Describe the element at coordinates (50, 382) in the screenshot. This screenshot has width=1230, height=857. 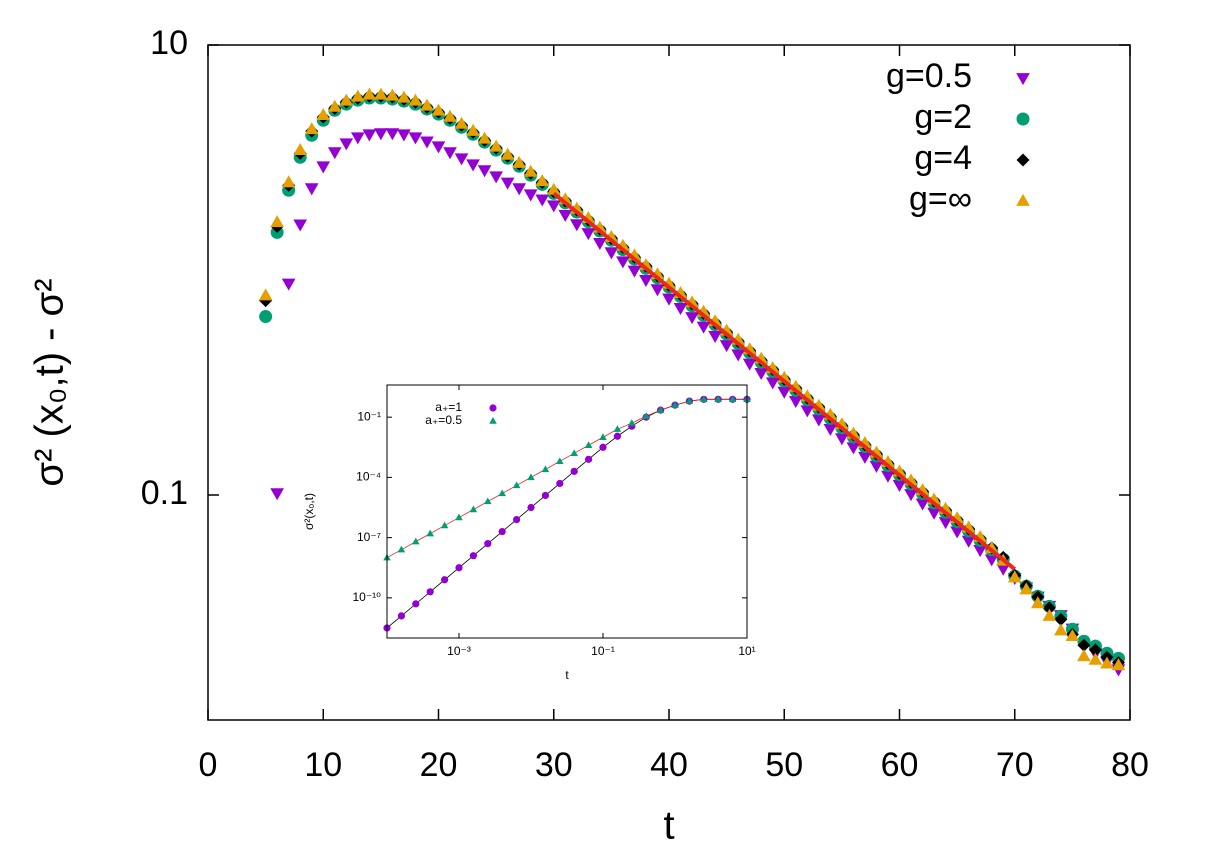
I see `y-axis-label: σ² (x₀,t) - σ²` at that location.